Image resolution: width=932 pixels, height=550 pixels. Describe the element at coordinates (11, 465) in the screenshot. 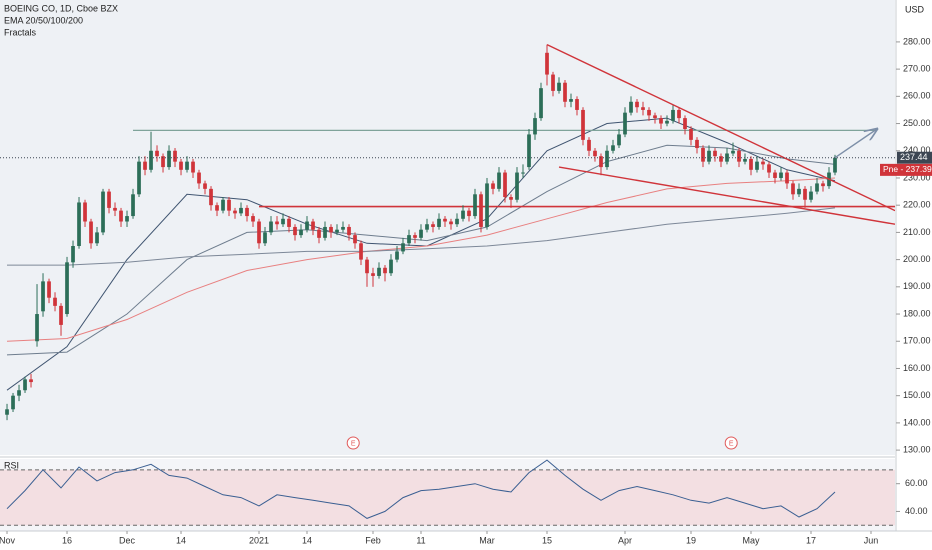

I see `rsi-label: RSI` at that location.